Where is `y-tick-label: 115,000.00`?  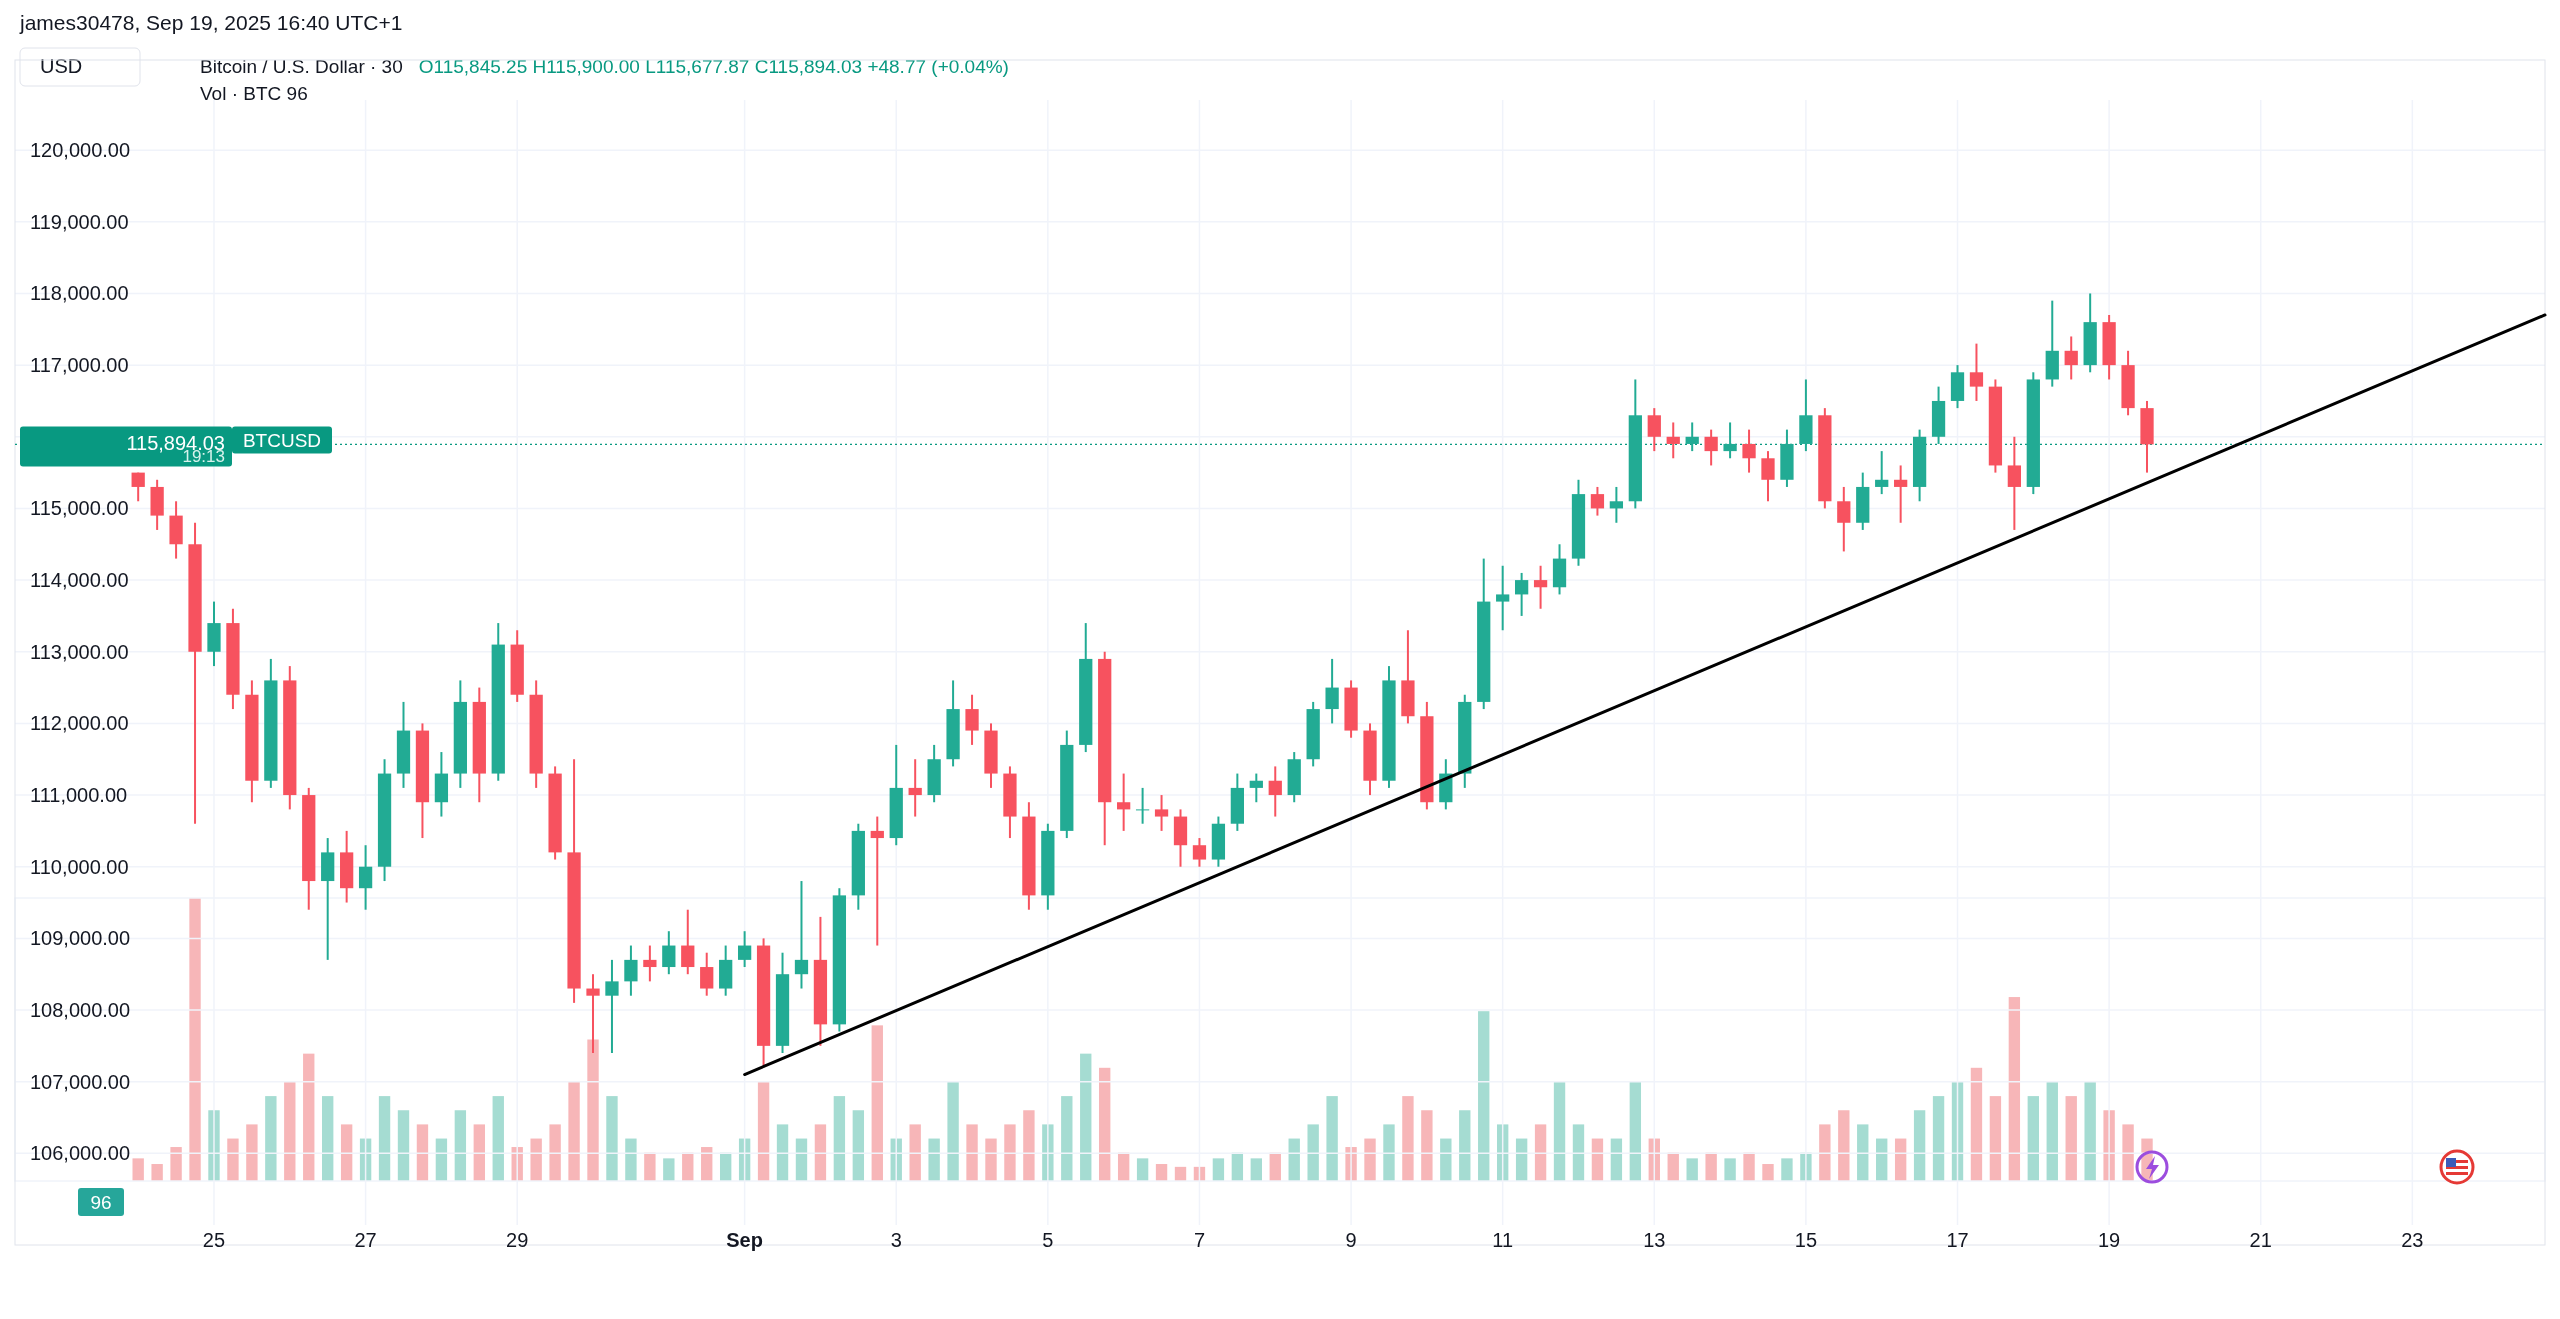 y-tick-label: 115,000.00 is located at coordinates (79, 508).